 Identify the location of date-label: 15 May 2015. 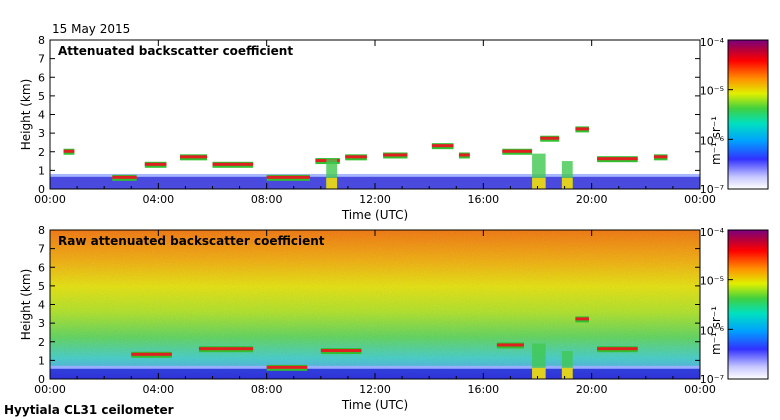
(91, 29).